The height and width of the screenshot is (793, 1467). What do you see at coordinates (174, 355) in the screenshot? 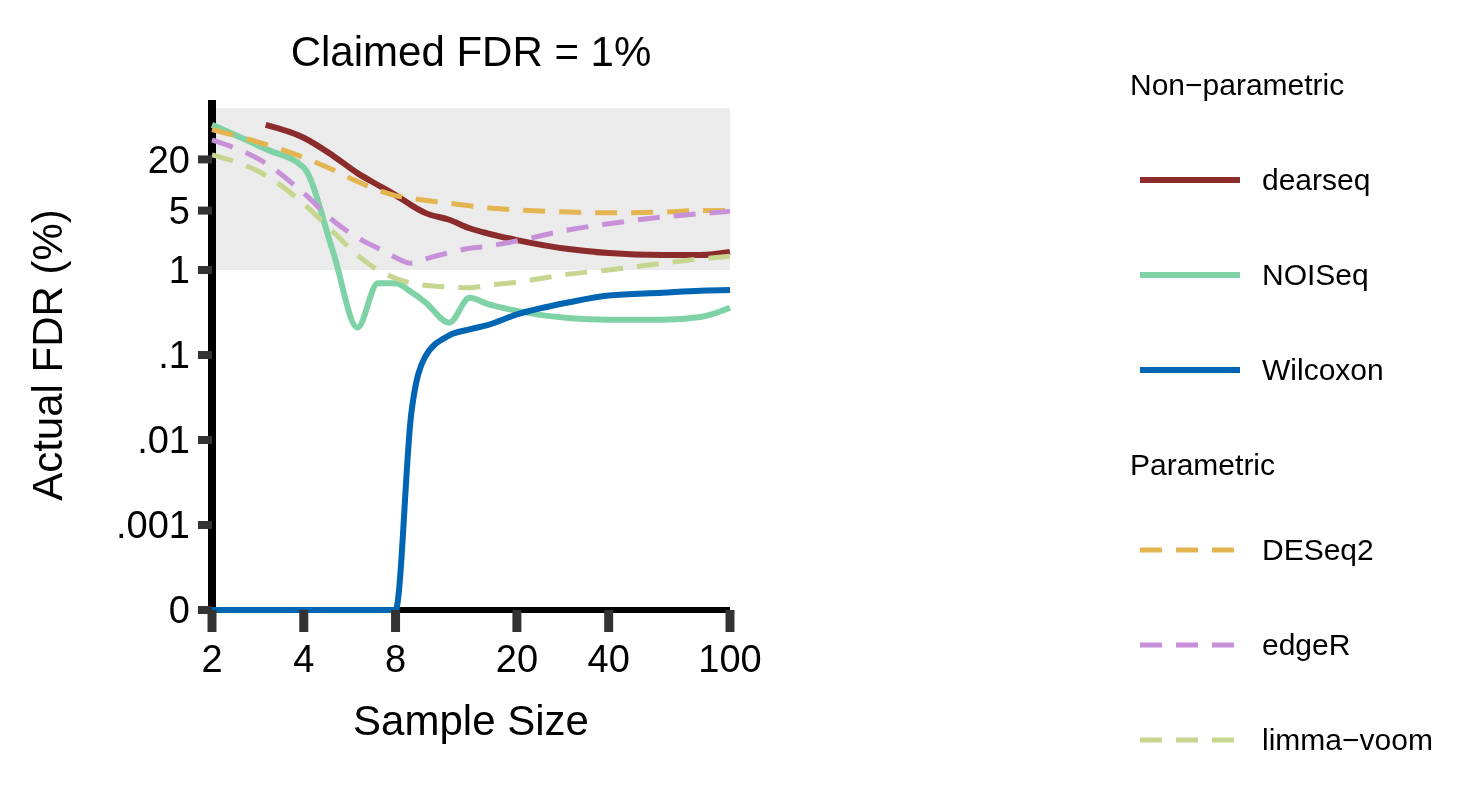
I see `y-tick-label: .1` at bounding box center [174, 355].